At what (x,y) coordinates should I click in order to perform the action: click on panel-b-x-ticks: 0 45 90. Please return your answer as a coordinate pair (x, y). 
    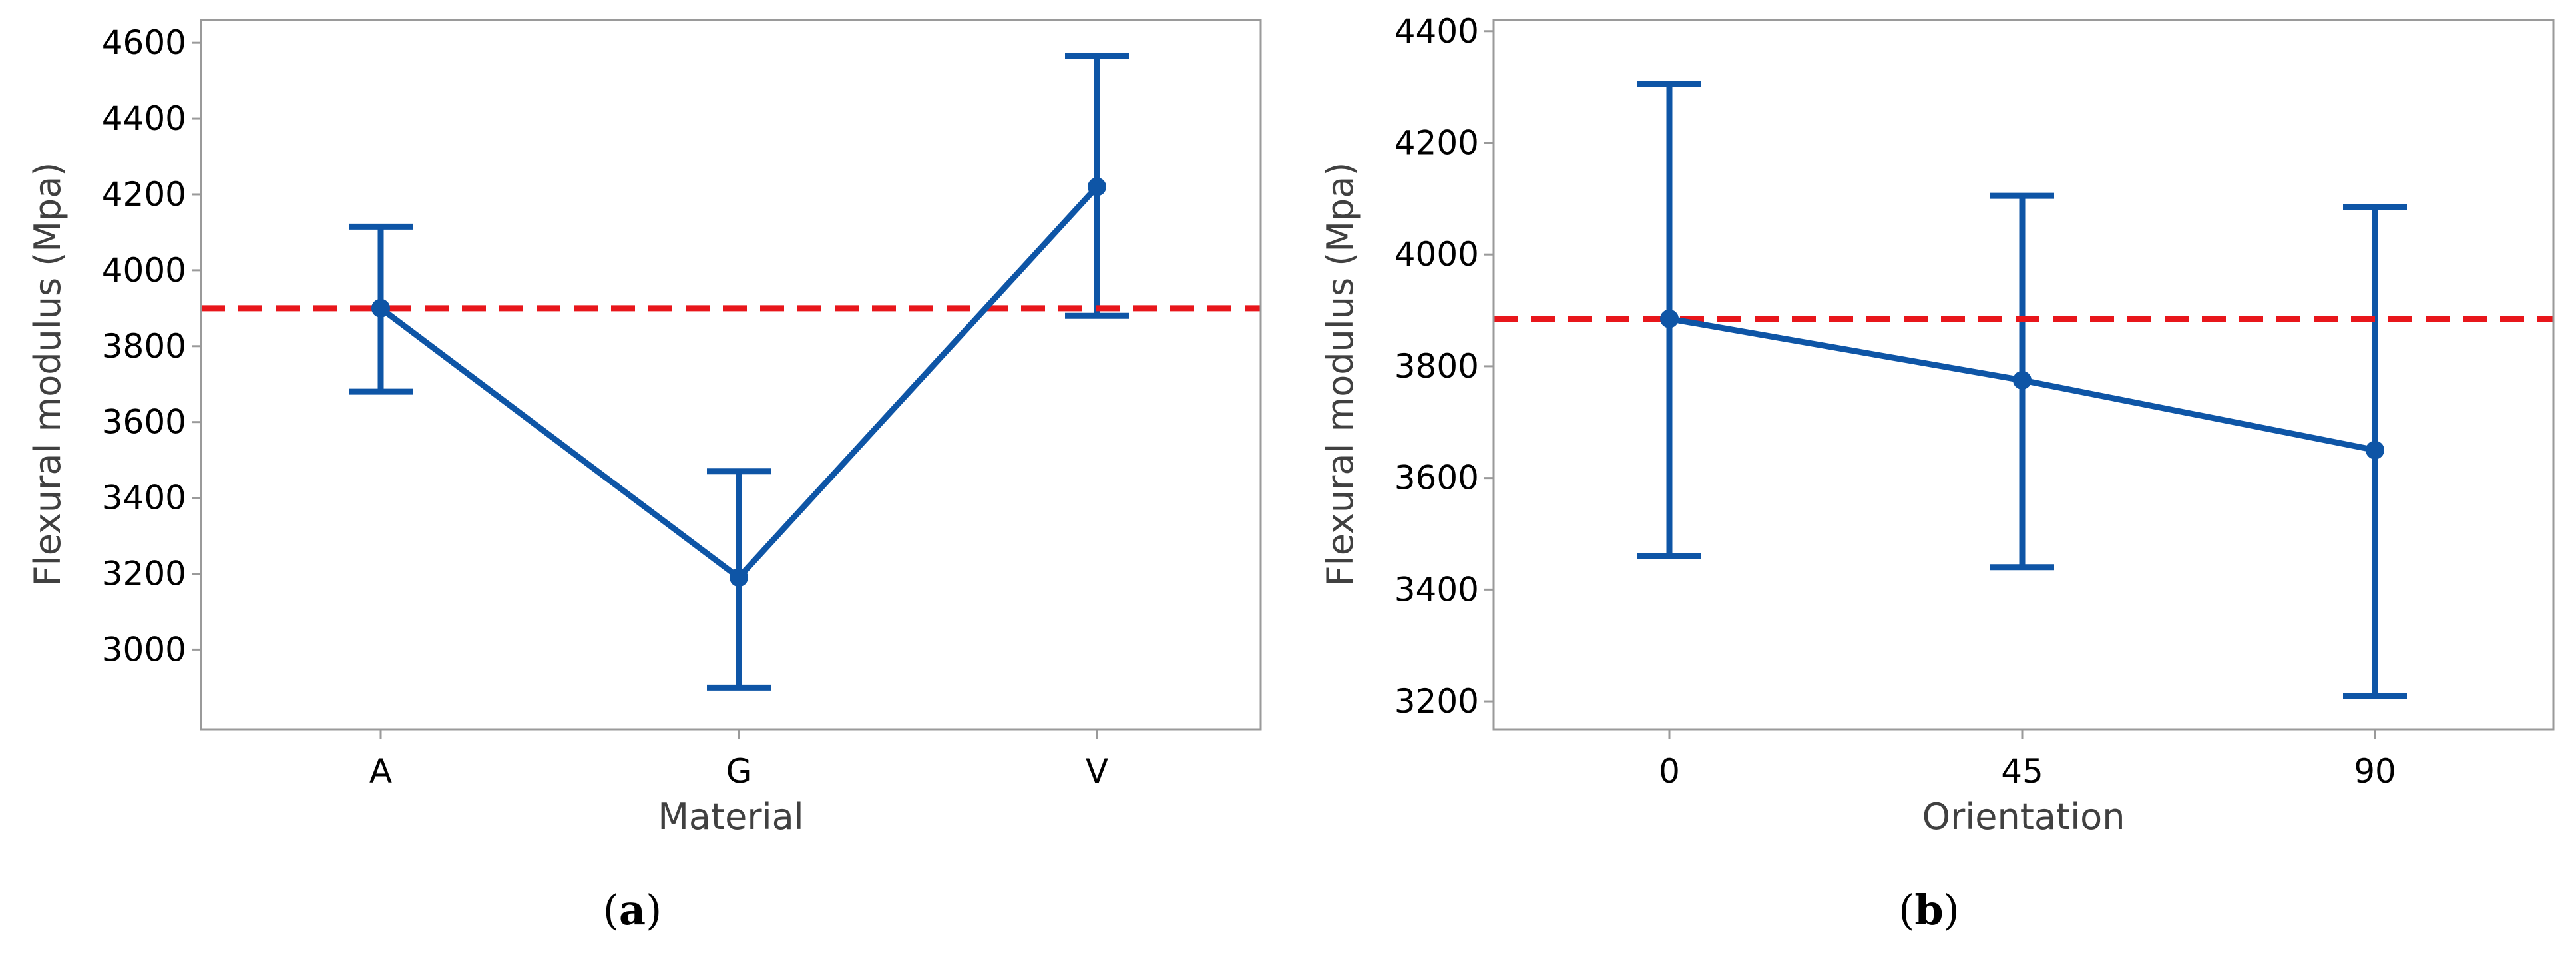
    Looking at the image, I should click on (2027, 760).